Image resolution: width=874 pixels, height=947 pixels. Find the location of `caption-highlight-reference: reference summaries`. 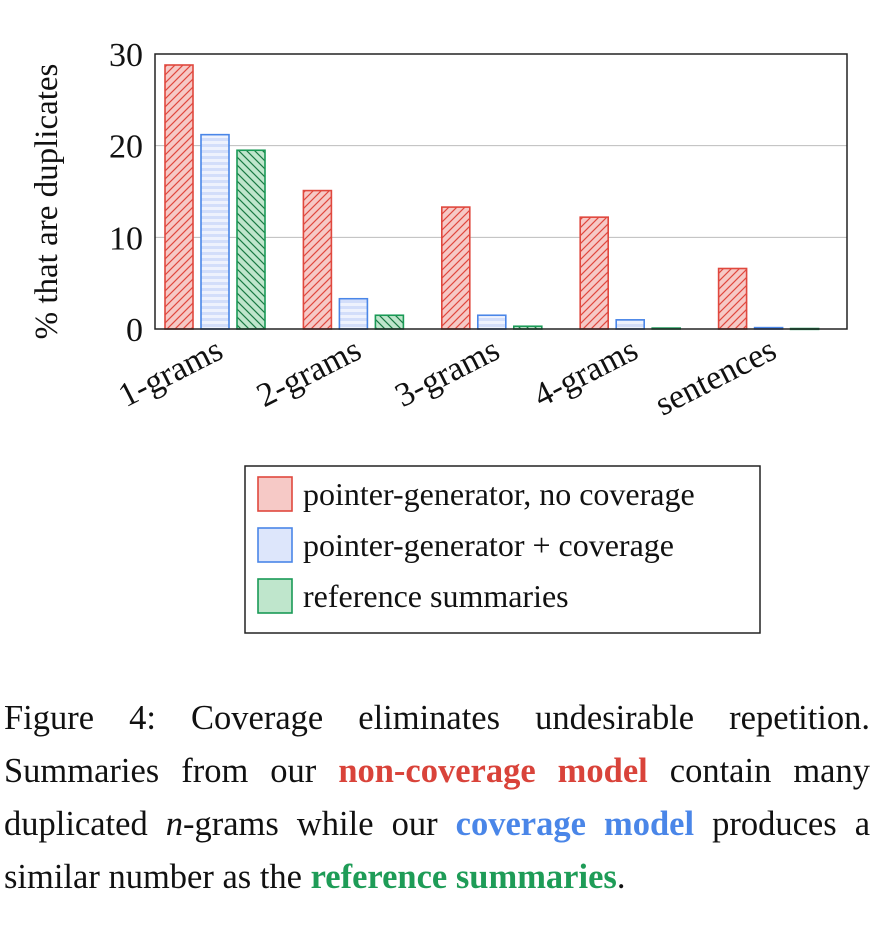

caption-highlight-reference: reference summaries is located at coordinates (463, 877).